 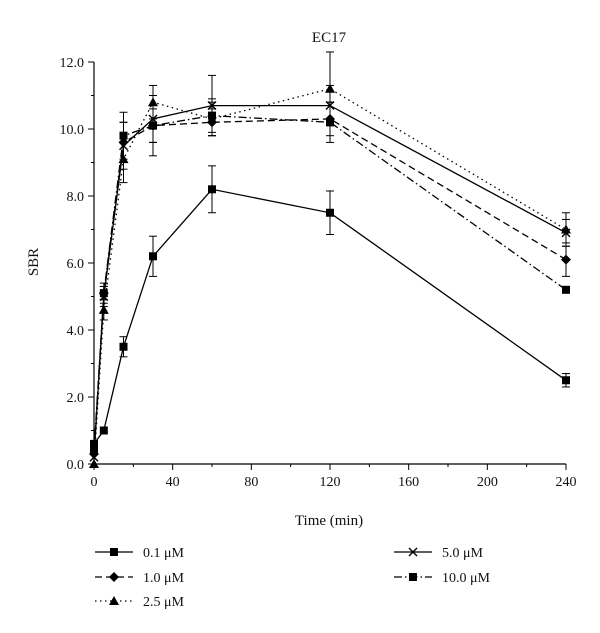 What do you see at coordinates (76, 197) in the screenshot?
I see `y-tick-label: 8.0` at bounding box center [76, 197].